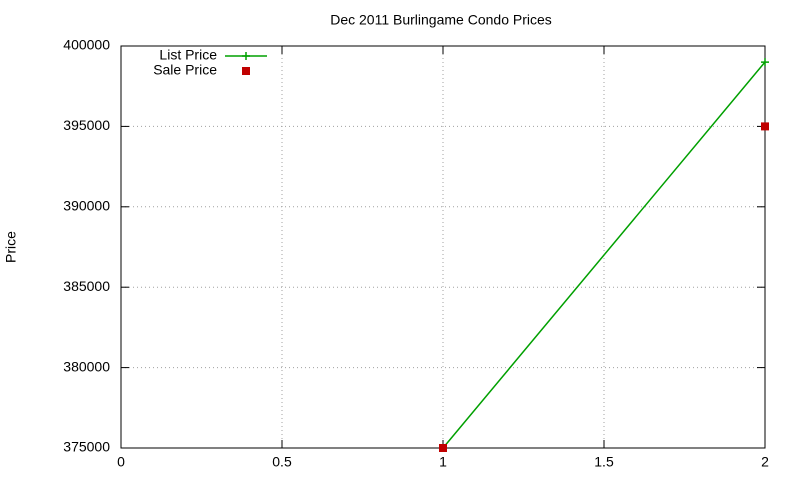 The height and width of the screenshot is (480, 800). Describe the element at coordinates (282, 462) in the screenshot. I see `x-tick-label: 0.5` at that location.